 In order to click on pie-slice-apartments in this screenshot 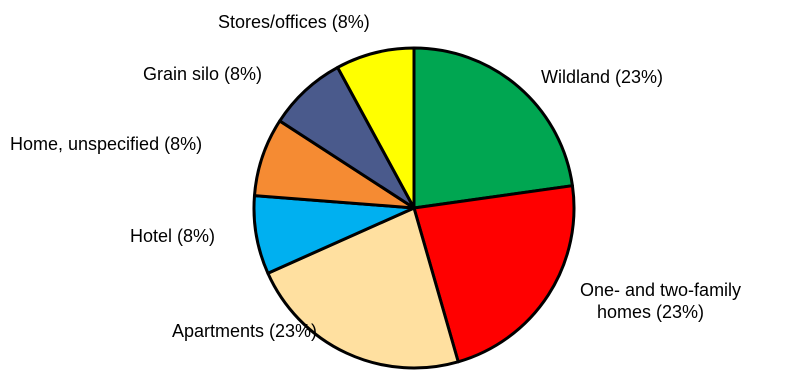, I will do `click(363, 288)`.